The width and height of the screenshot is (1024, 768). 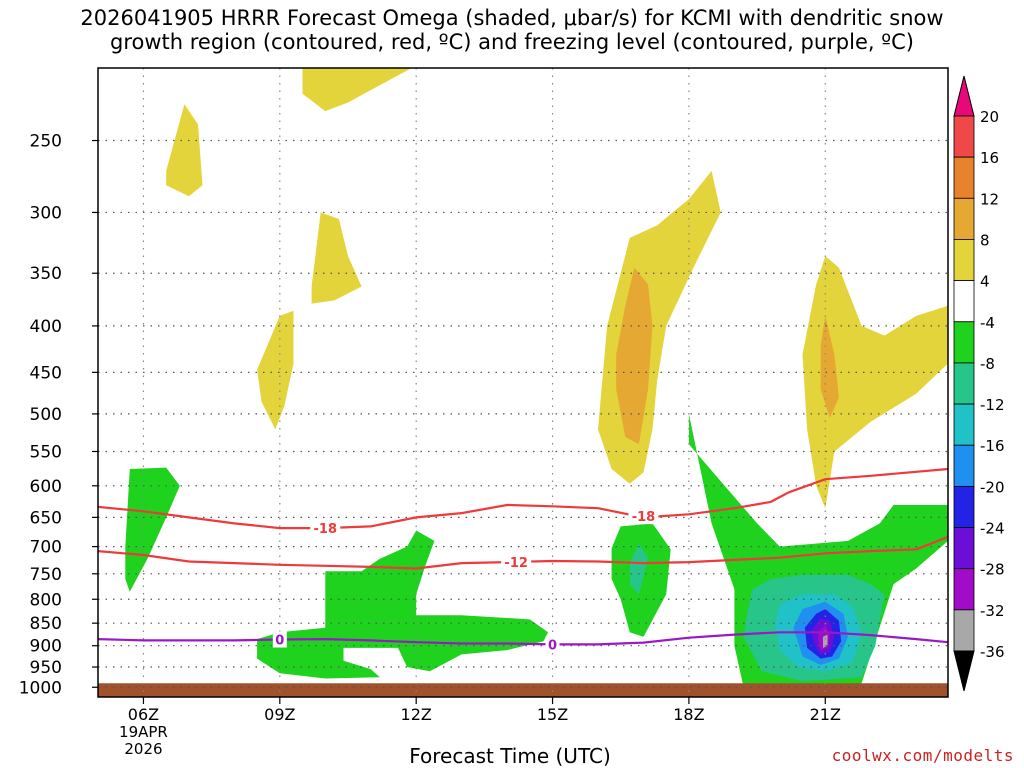 I want to click on y-tick-label: 550, so click(x=46, y=452).